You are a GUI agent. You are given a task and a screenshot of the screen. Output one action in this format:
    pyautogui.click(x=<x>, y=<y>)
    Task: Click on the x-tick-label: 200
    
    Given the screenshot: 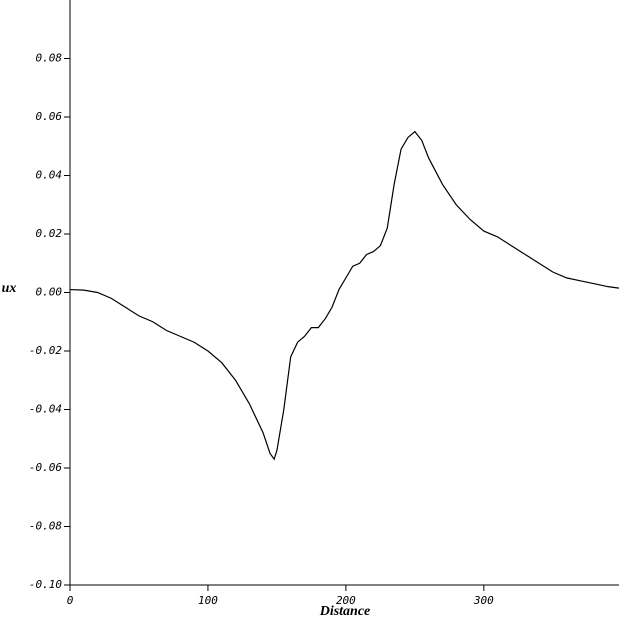 What is the action you would take?
    pyautogui.click(x=346, y=600)
    